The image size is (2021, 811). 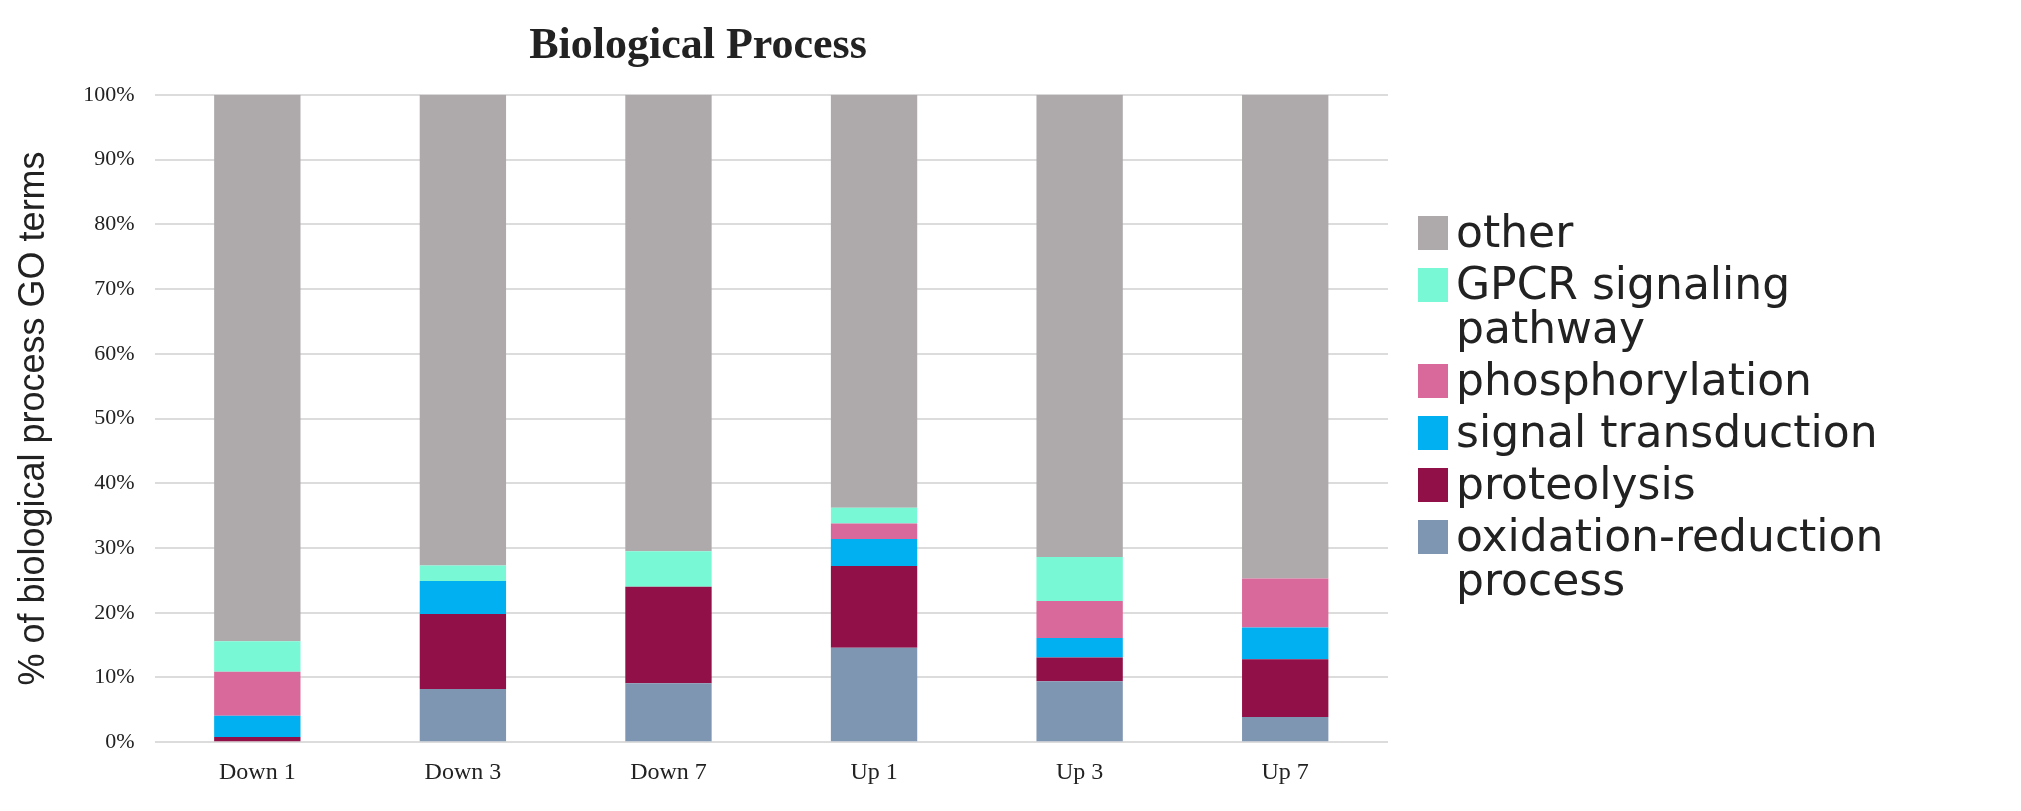 I want to click on legend-label: signal transduction, so click(x=1667, y=431).